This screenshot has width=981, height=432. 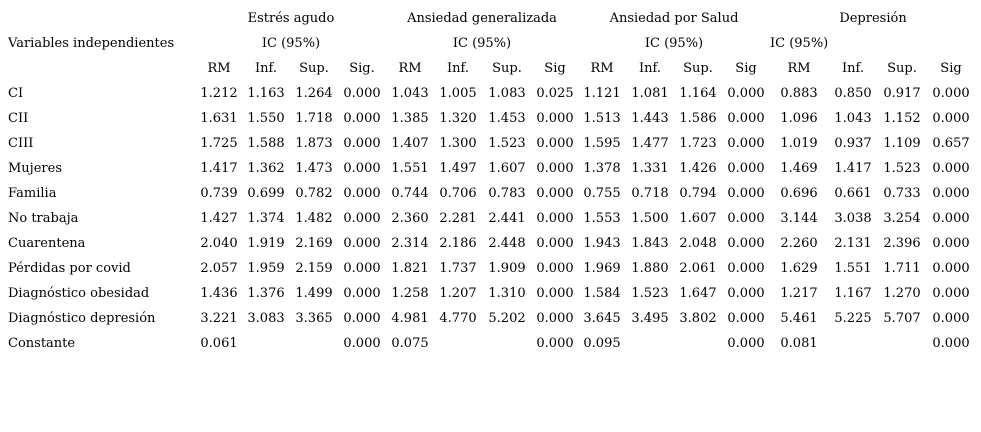 I want to click on table-cell: 1.725, so click(x=219, y=143).